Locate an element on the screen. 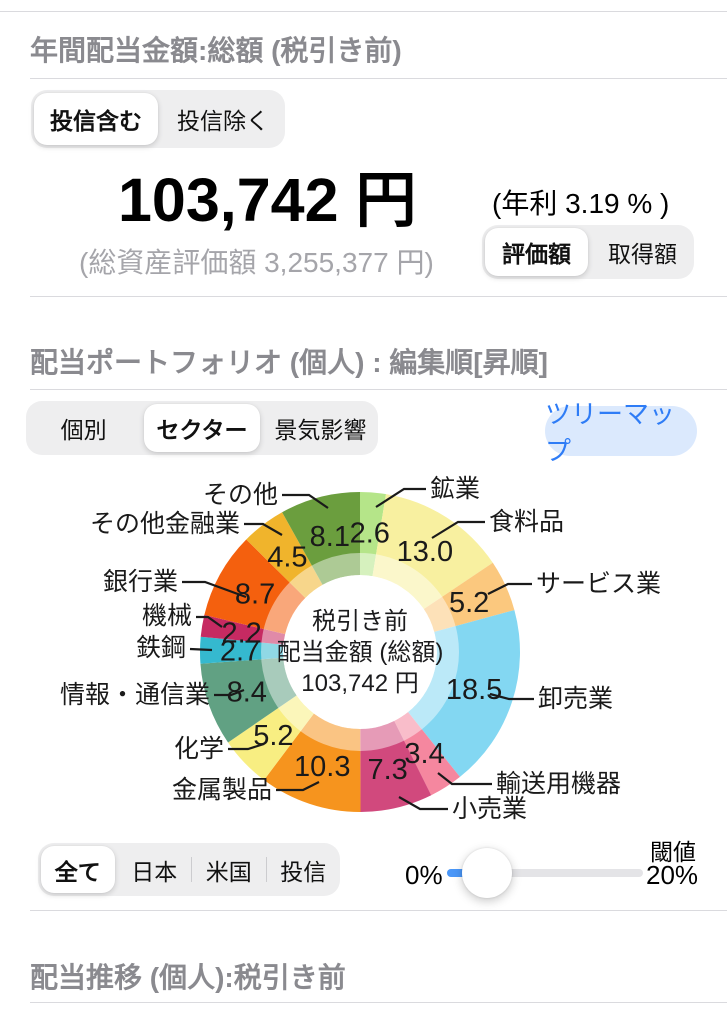 This screenshot has width=727, height=1024. total-dividend-amount: 103,742 円 is located at coordinates (267, 200).